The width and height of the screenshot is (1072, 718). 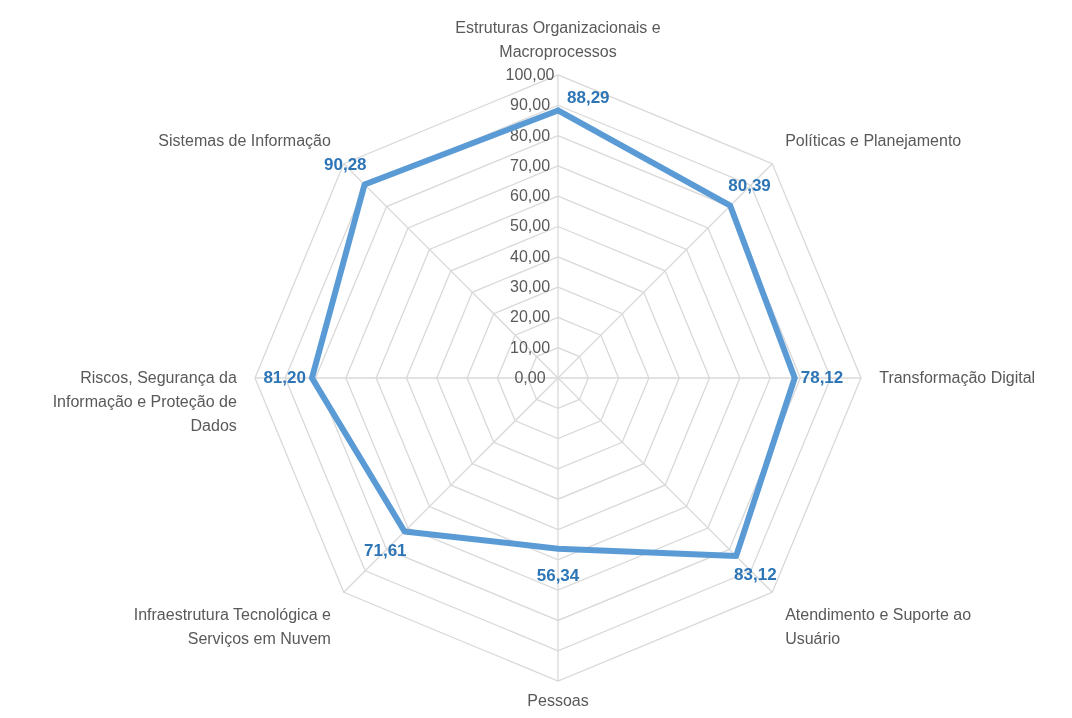 I want to click on y-tick-label: 0,00, so click(x=530, y=377).